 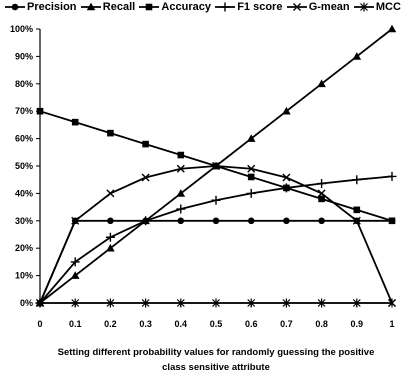 What do you see at coordinates (21, 29) in the screenshot?
I see `y-tick-label: 100%` at bounding box center [21, 29].